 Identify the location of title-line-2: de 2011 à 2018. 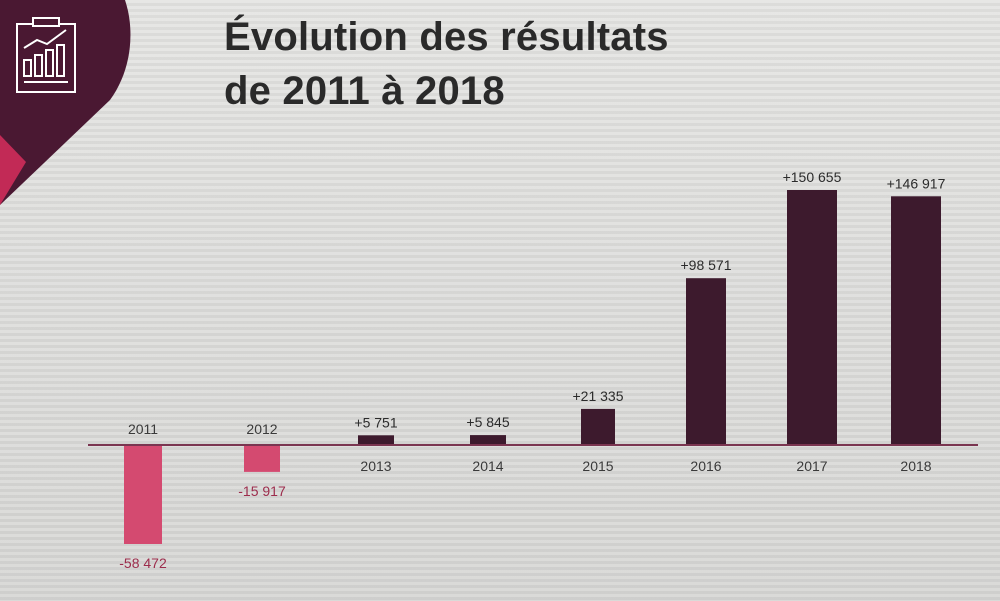
(364, 91).